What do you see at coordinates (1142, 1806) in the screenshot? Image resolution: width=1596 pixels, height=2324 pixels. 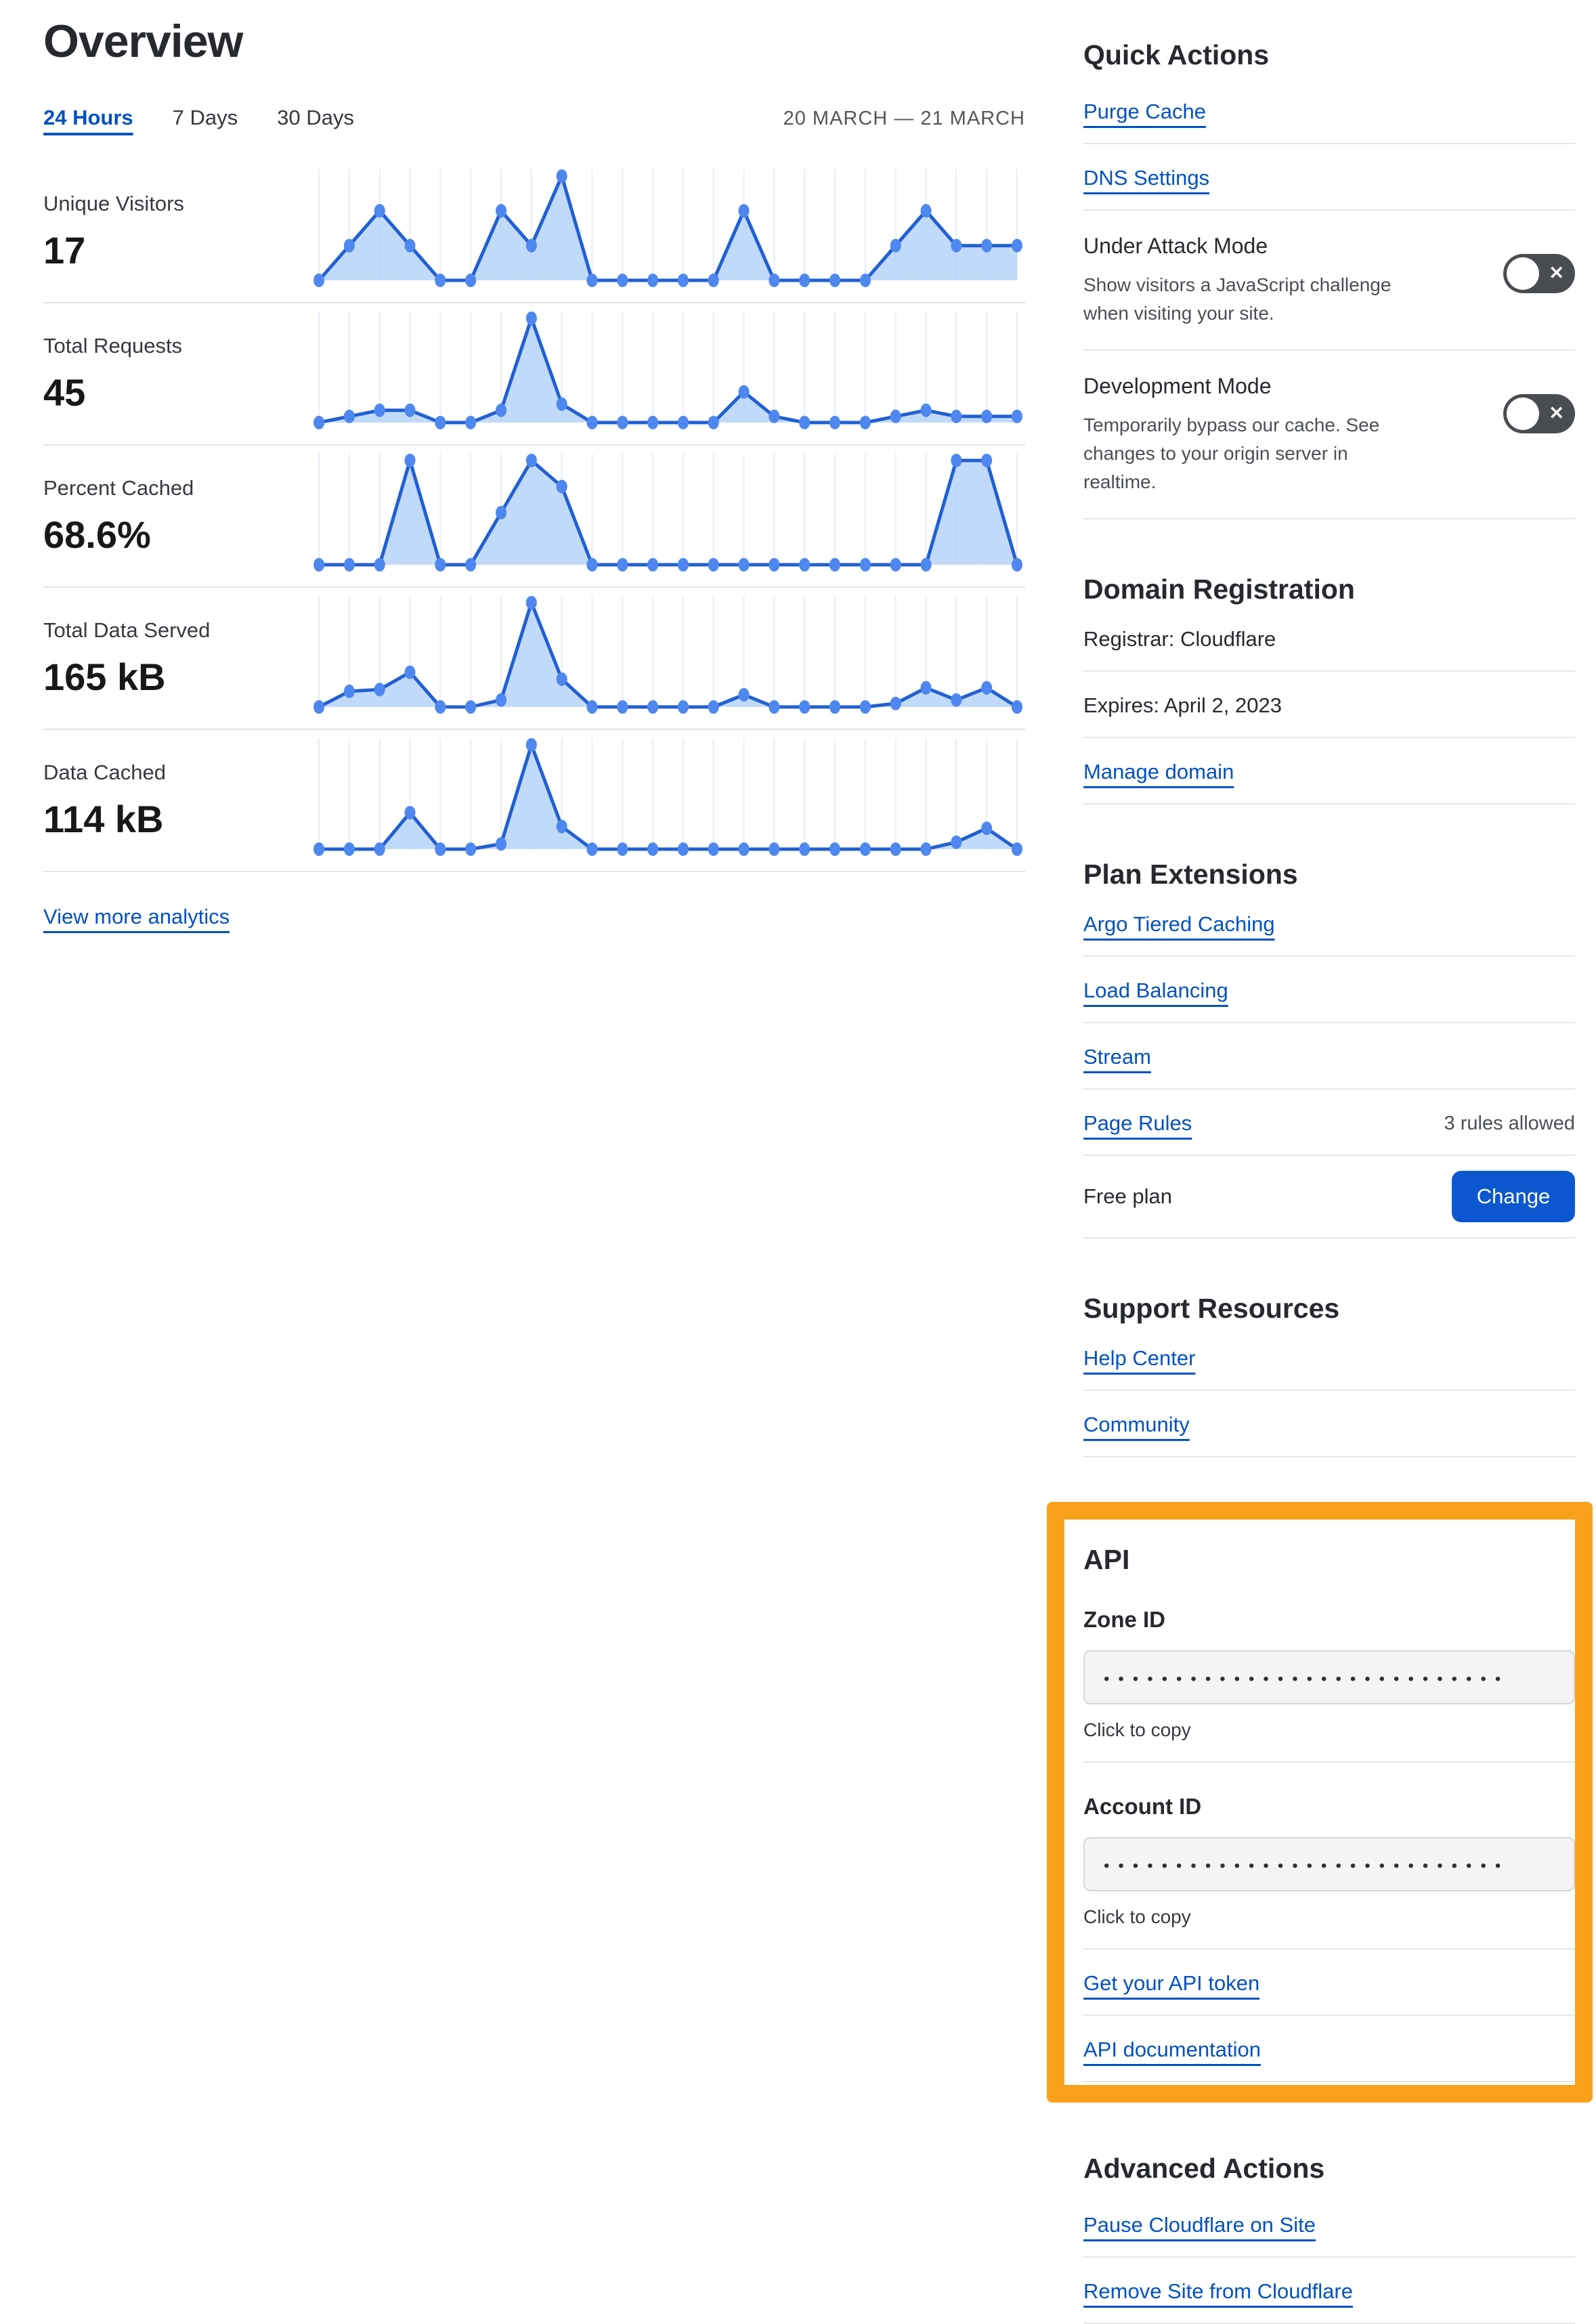 I see `account-id-label: Account ID` at bounding box center [1142, 1806].